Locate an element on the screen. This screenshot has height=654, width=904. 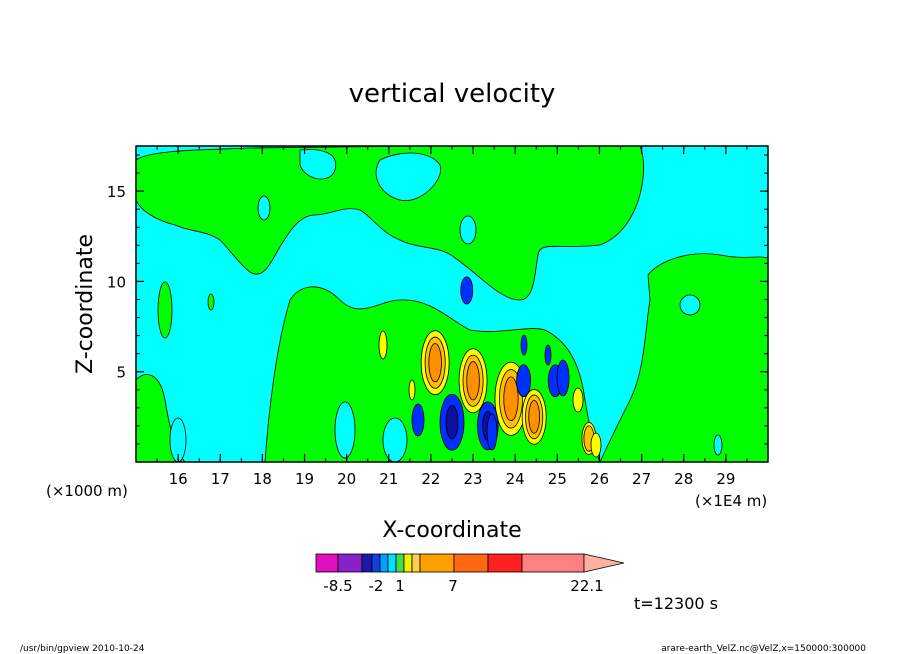
y-tick-label: 5 is located at coordinates (121, 373).